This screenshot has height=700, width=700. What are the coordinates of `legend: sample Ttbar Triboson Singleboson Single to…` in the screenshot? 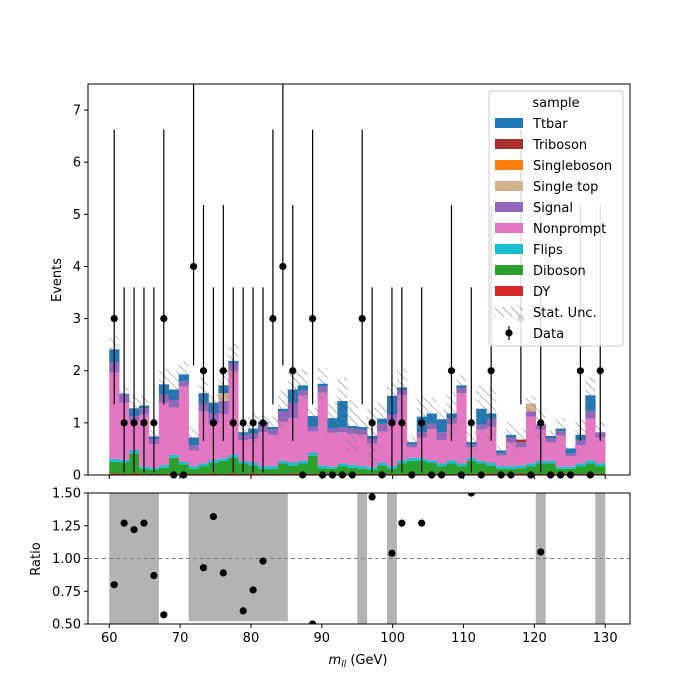 It's located at (556, 218).